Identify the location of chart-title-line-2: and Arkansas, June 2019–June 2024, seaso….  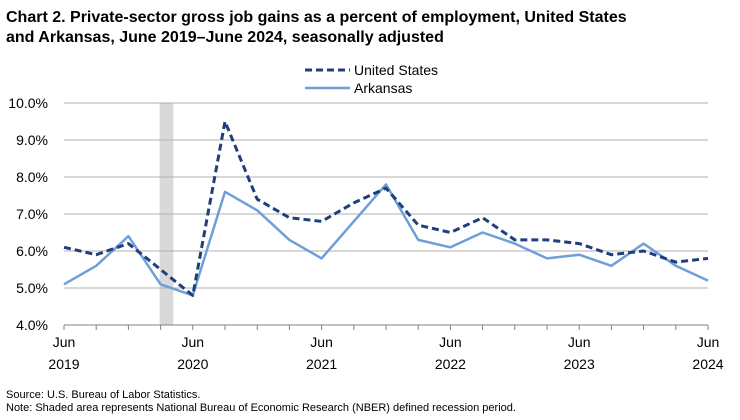
(225, 37).